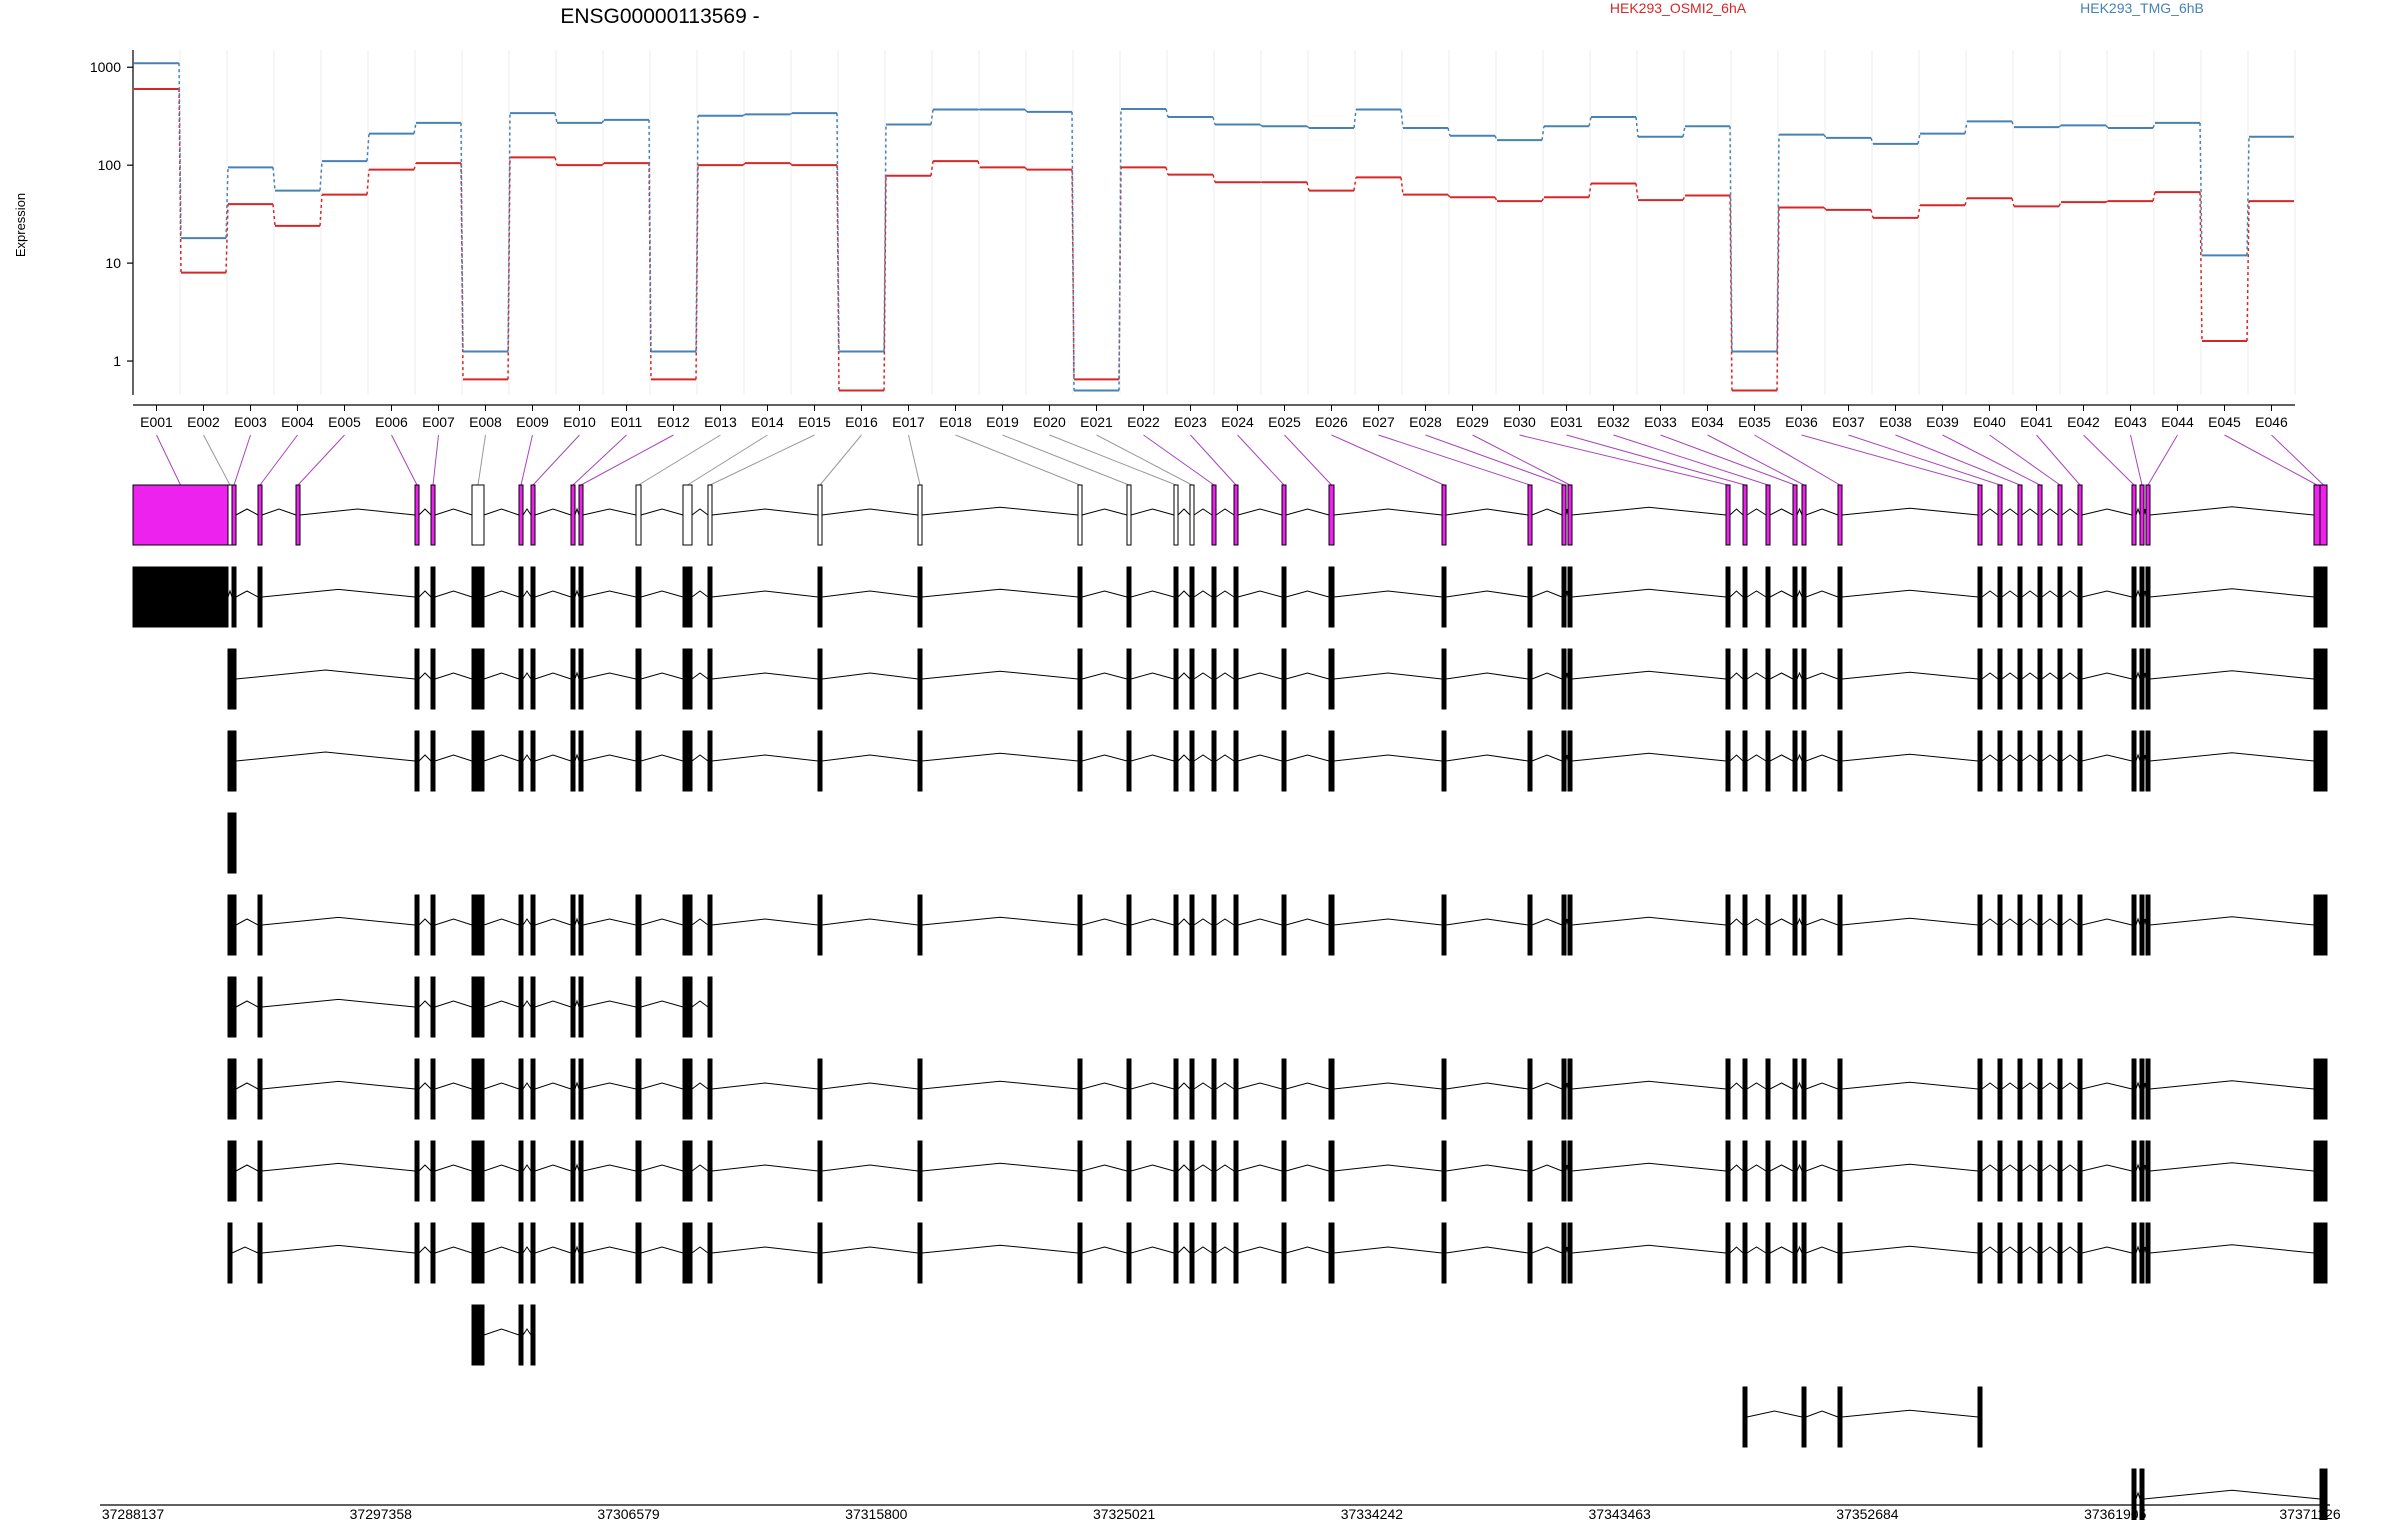 The image size is (2400, 1520). Describe the element at coordinates (1707, 422) in the screenshot. I see `exon-tick-label: E034` at that location.